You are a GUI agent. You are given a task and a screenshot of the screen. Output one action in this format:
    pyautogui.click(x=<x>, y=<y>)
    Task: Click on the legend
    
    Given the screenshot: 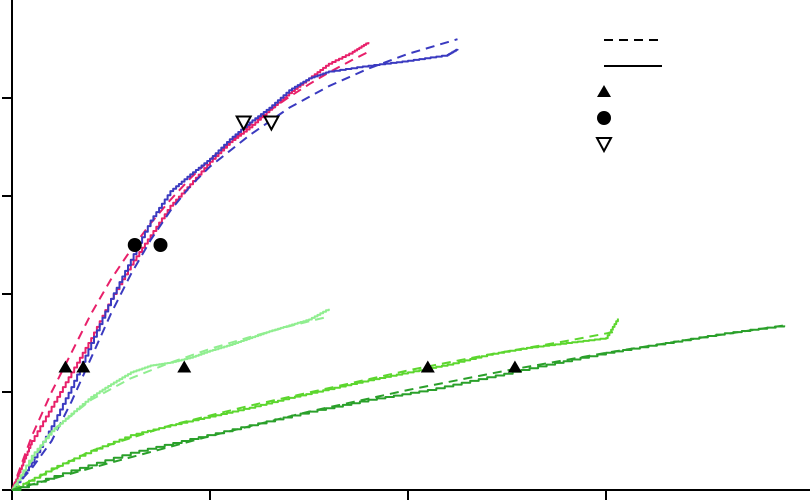 What is the action you would take?
    pyautogui.click(x=628, y=96)
    